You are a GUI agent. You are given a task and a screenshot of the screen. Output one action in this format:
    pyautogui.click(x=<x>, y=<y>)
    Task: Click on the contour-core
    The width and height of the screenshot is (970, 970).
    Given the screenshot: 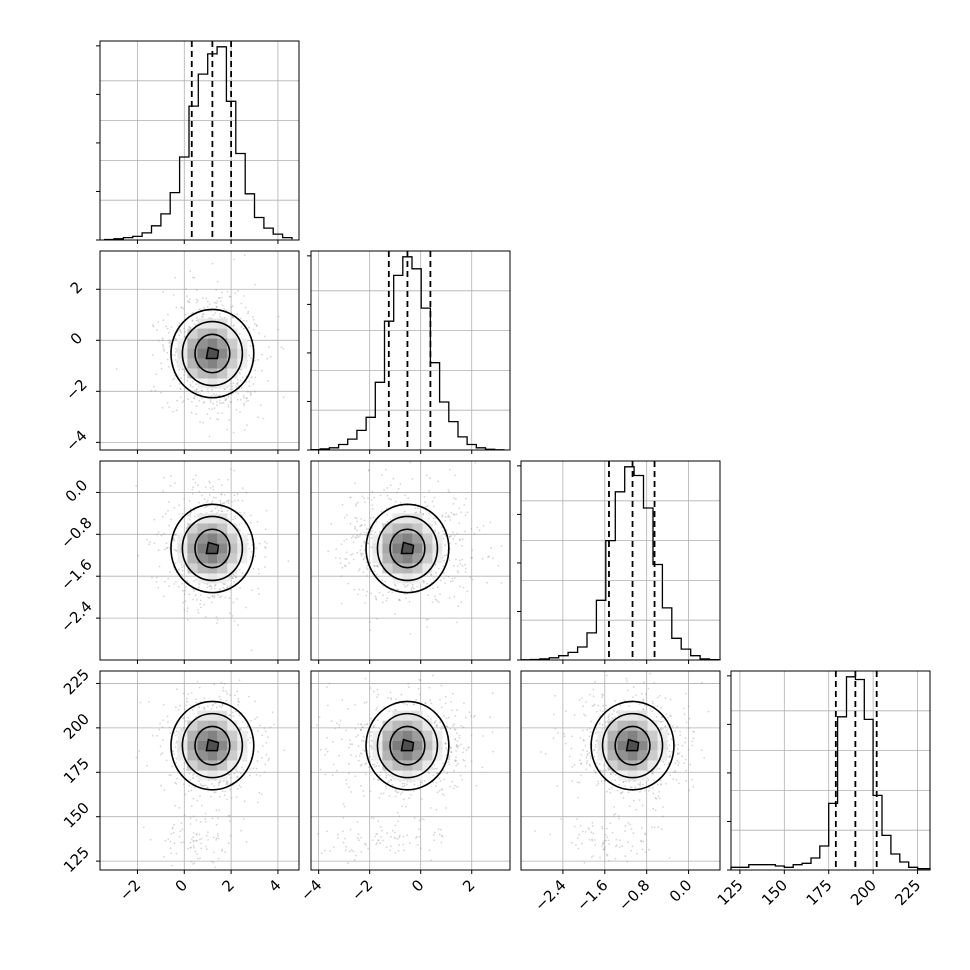 What is the action you would take?
    pyautogui.click(x=407, y=548)
    